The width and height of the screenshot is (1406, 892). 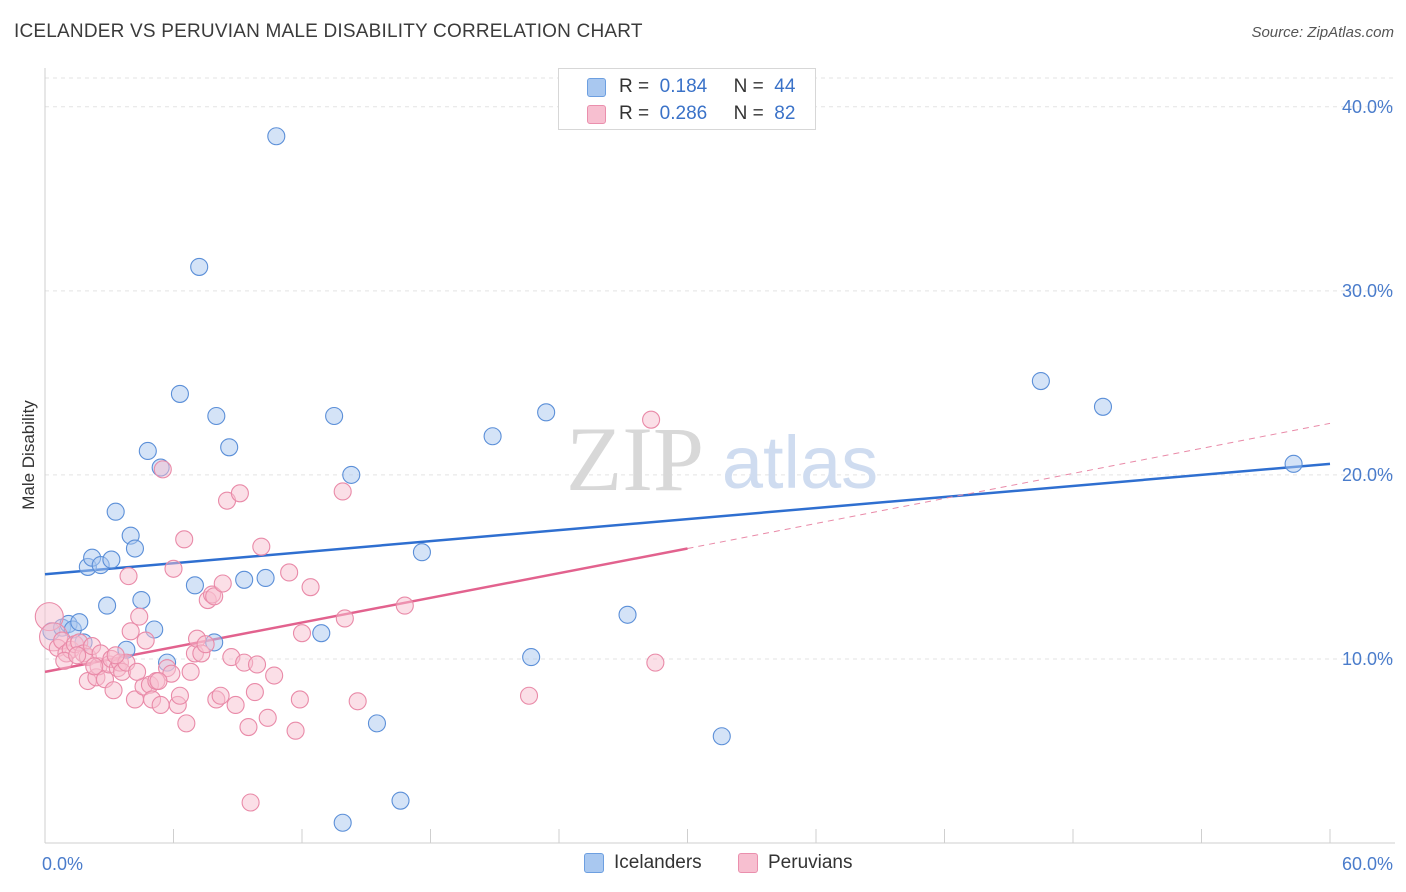 What do you see at coordinates (800, 462) in the screenshot?
I see `watermark-atlas: atlas` at bounding box center [800, 462].